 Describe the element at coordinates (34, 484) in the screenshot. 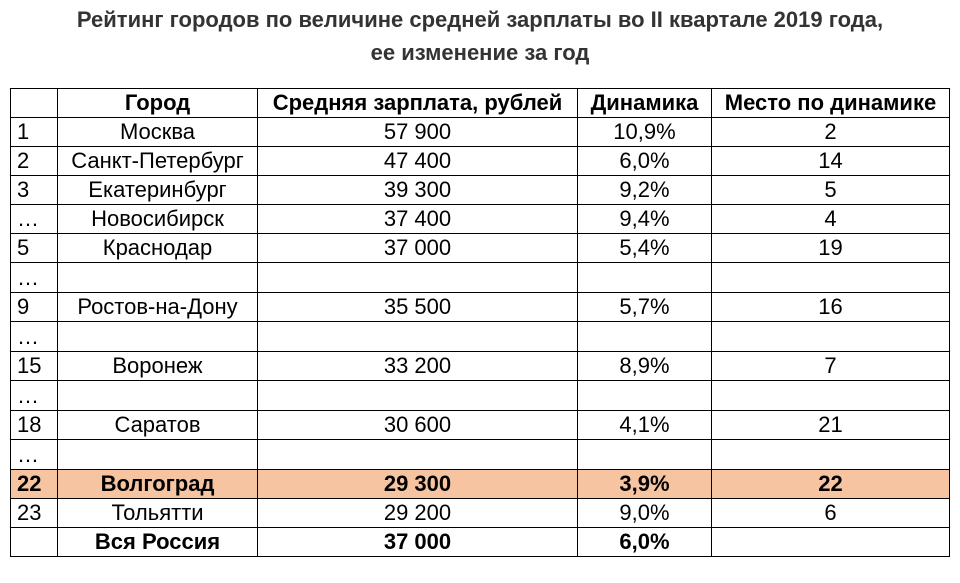

I see `cell-rank: 22` at that location.